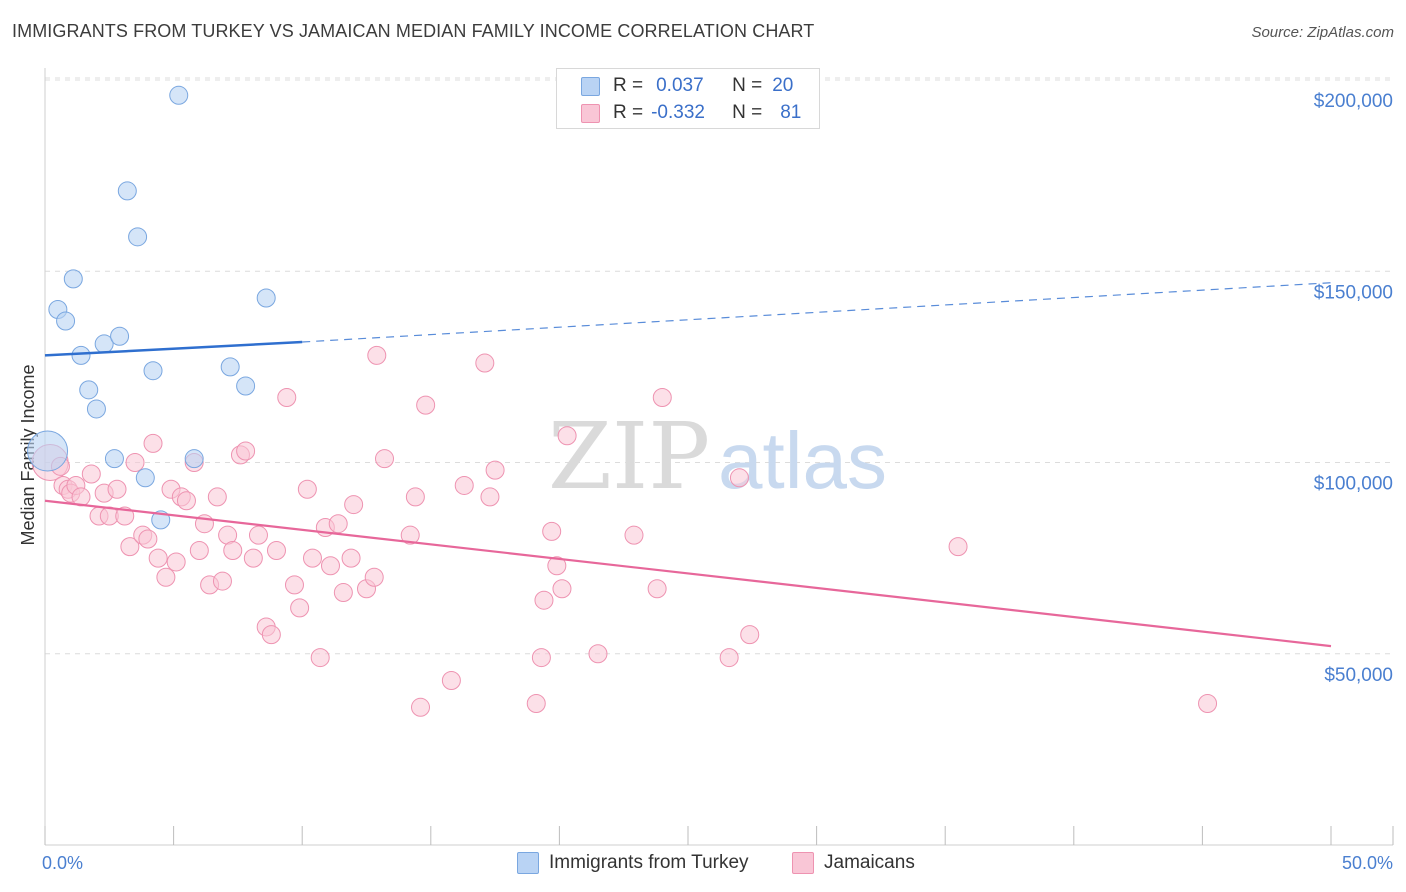 This screenshot has width=1406, height=892. I want to click on x-tick-label-end: 50.0%, so click(1367, 863).